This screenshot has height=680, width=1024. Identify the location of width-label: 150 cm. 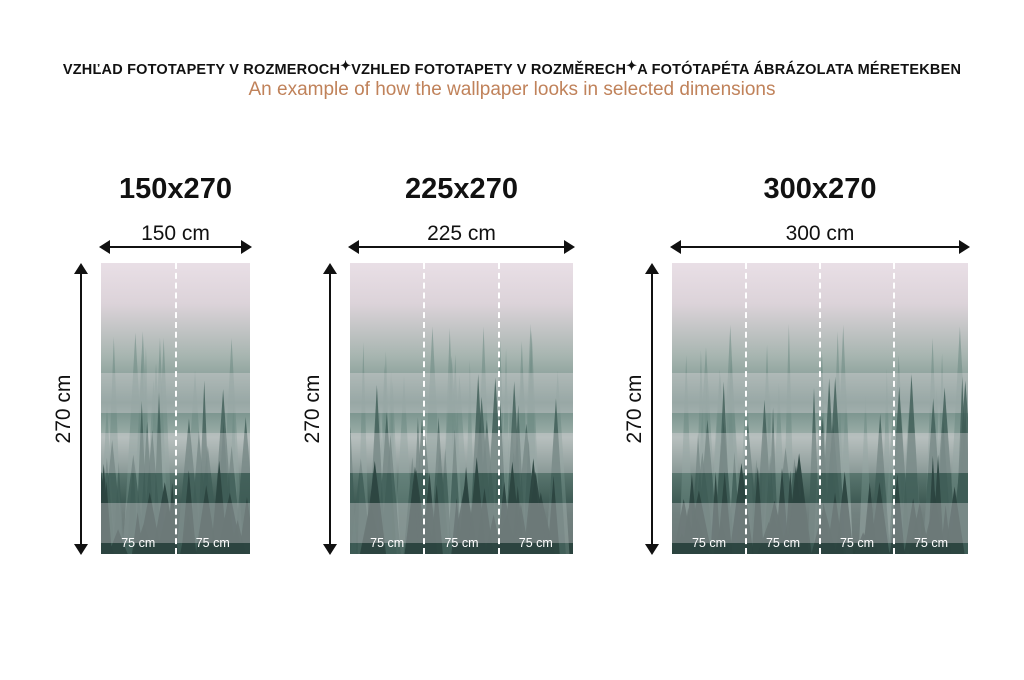
(175, 233).